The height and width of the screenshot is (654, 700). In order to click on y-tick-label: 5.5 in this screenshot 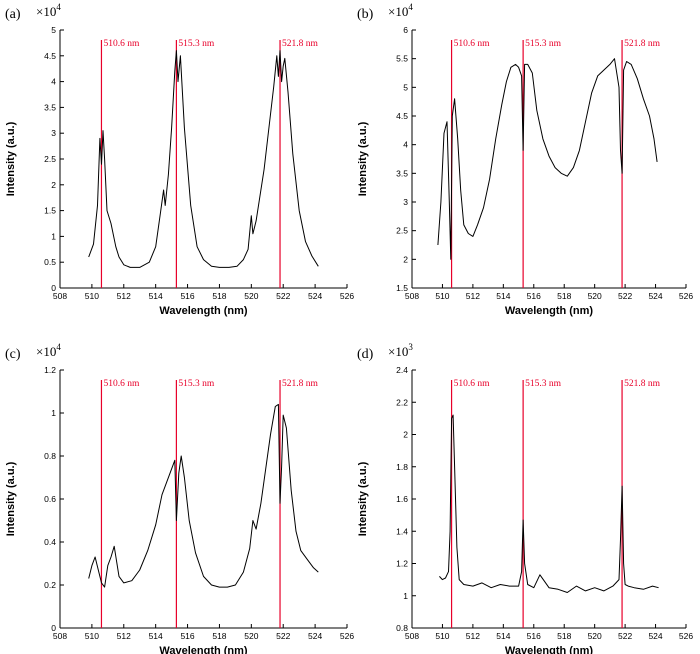, I will do `click(402, 59)`.